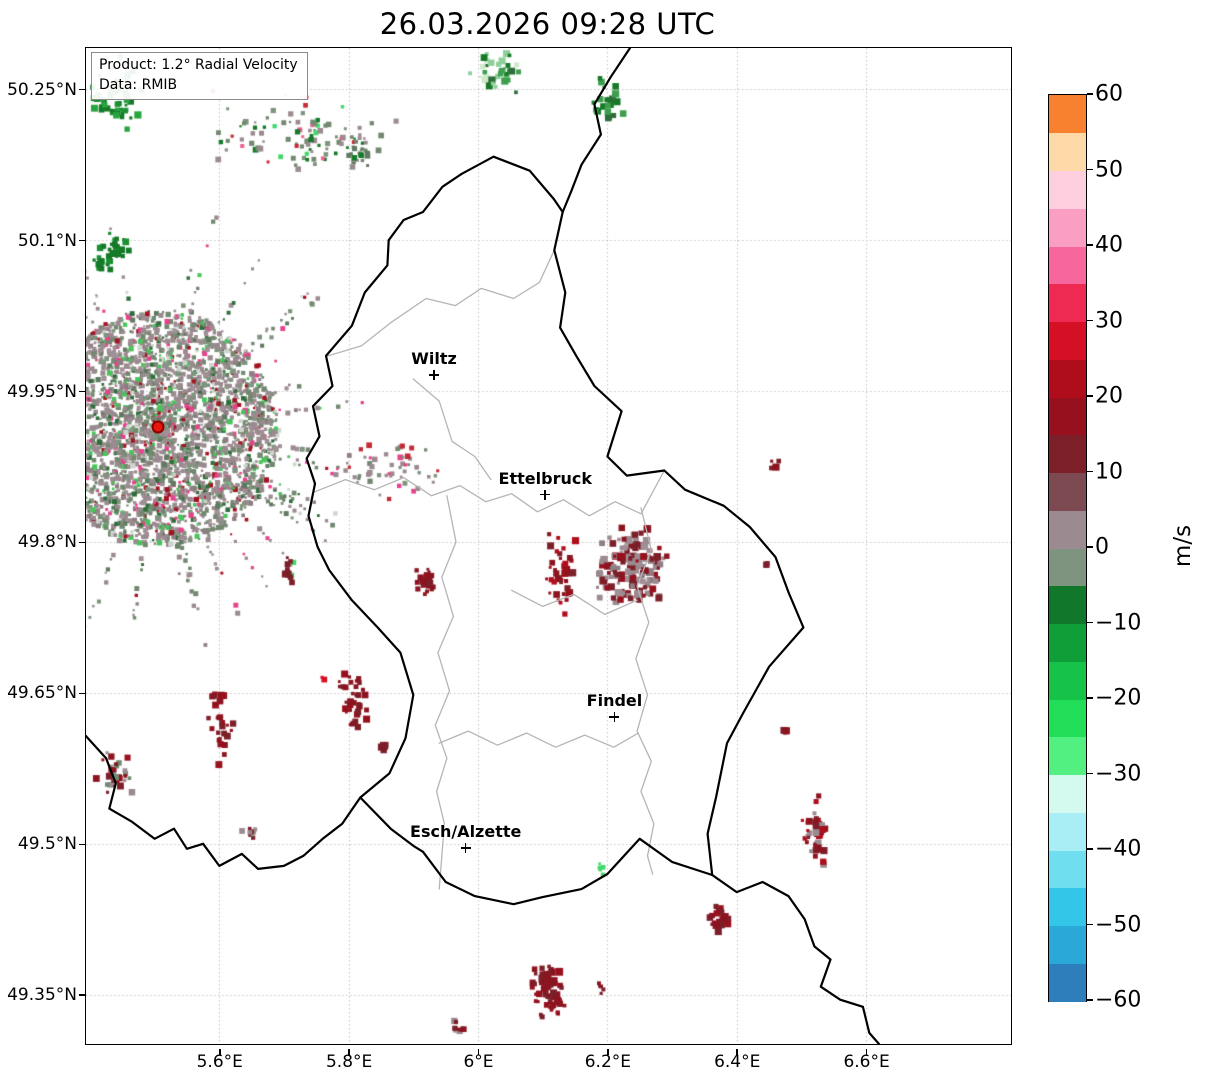 The width and height of the screenshot is (1207, 1081). Describe the element at coordinates (219, 1062) in the screenshot. I see `x-tick-label: 5.6°E` at that location.